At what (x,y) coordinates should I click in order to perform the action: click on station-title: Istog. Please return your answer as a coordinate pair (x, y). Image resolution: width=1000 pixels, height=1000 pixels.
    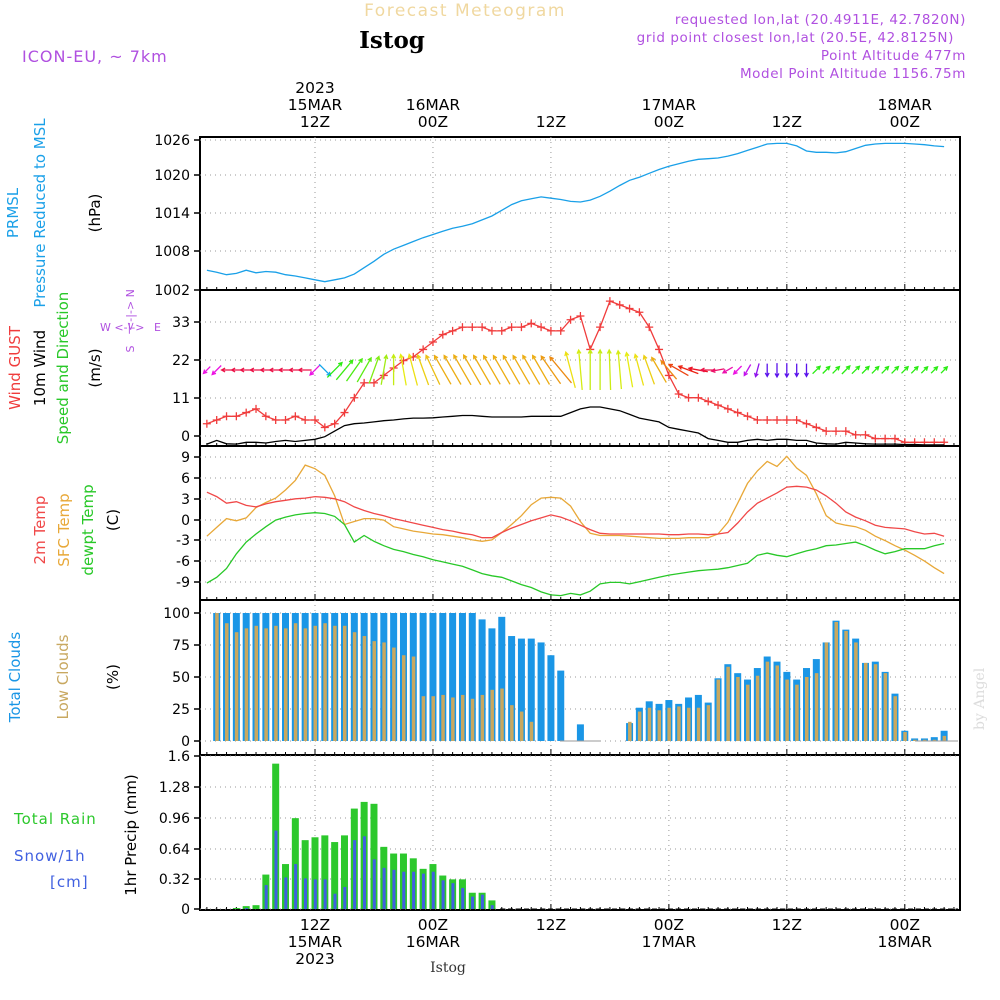
    Looking at the image, I should click on (392, 40).